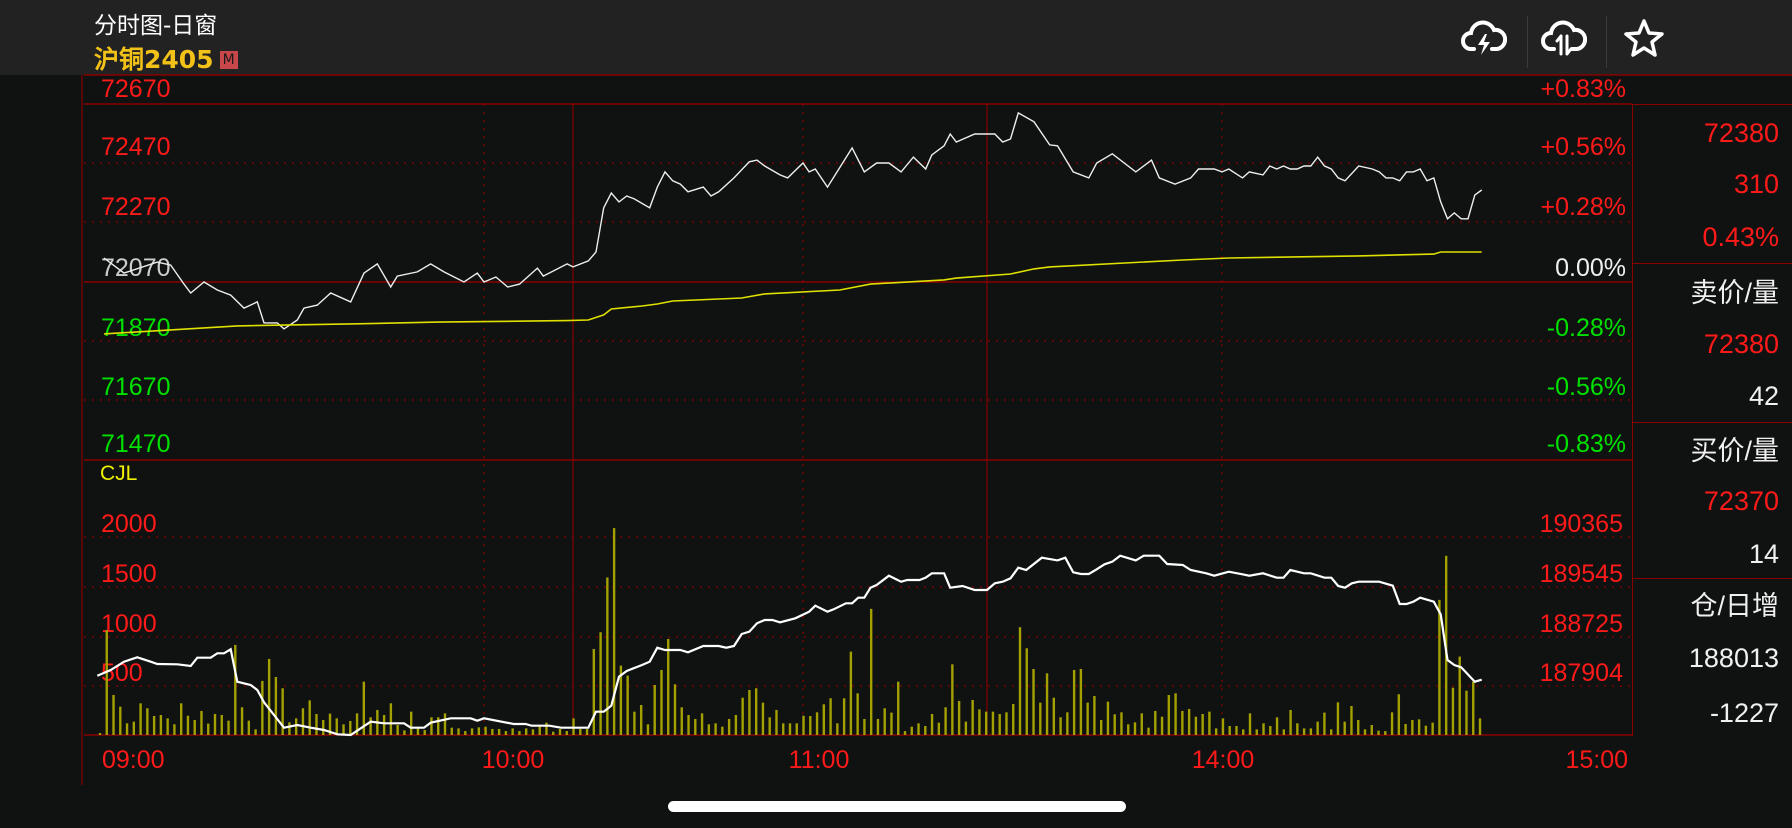  Describe the element at coordinates (156, 26) in the screenshot. I see `page-title: 分时图-日窗` at that location.